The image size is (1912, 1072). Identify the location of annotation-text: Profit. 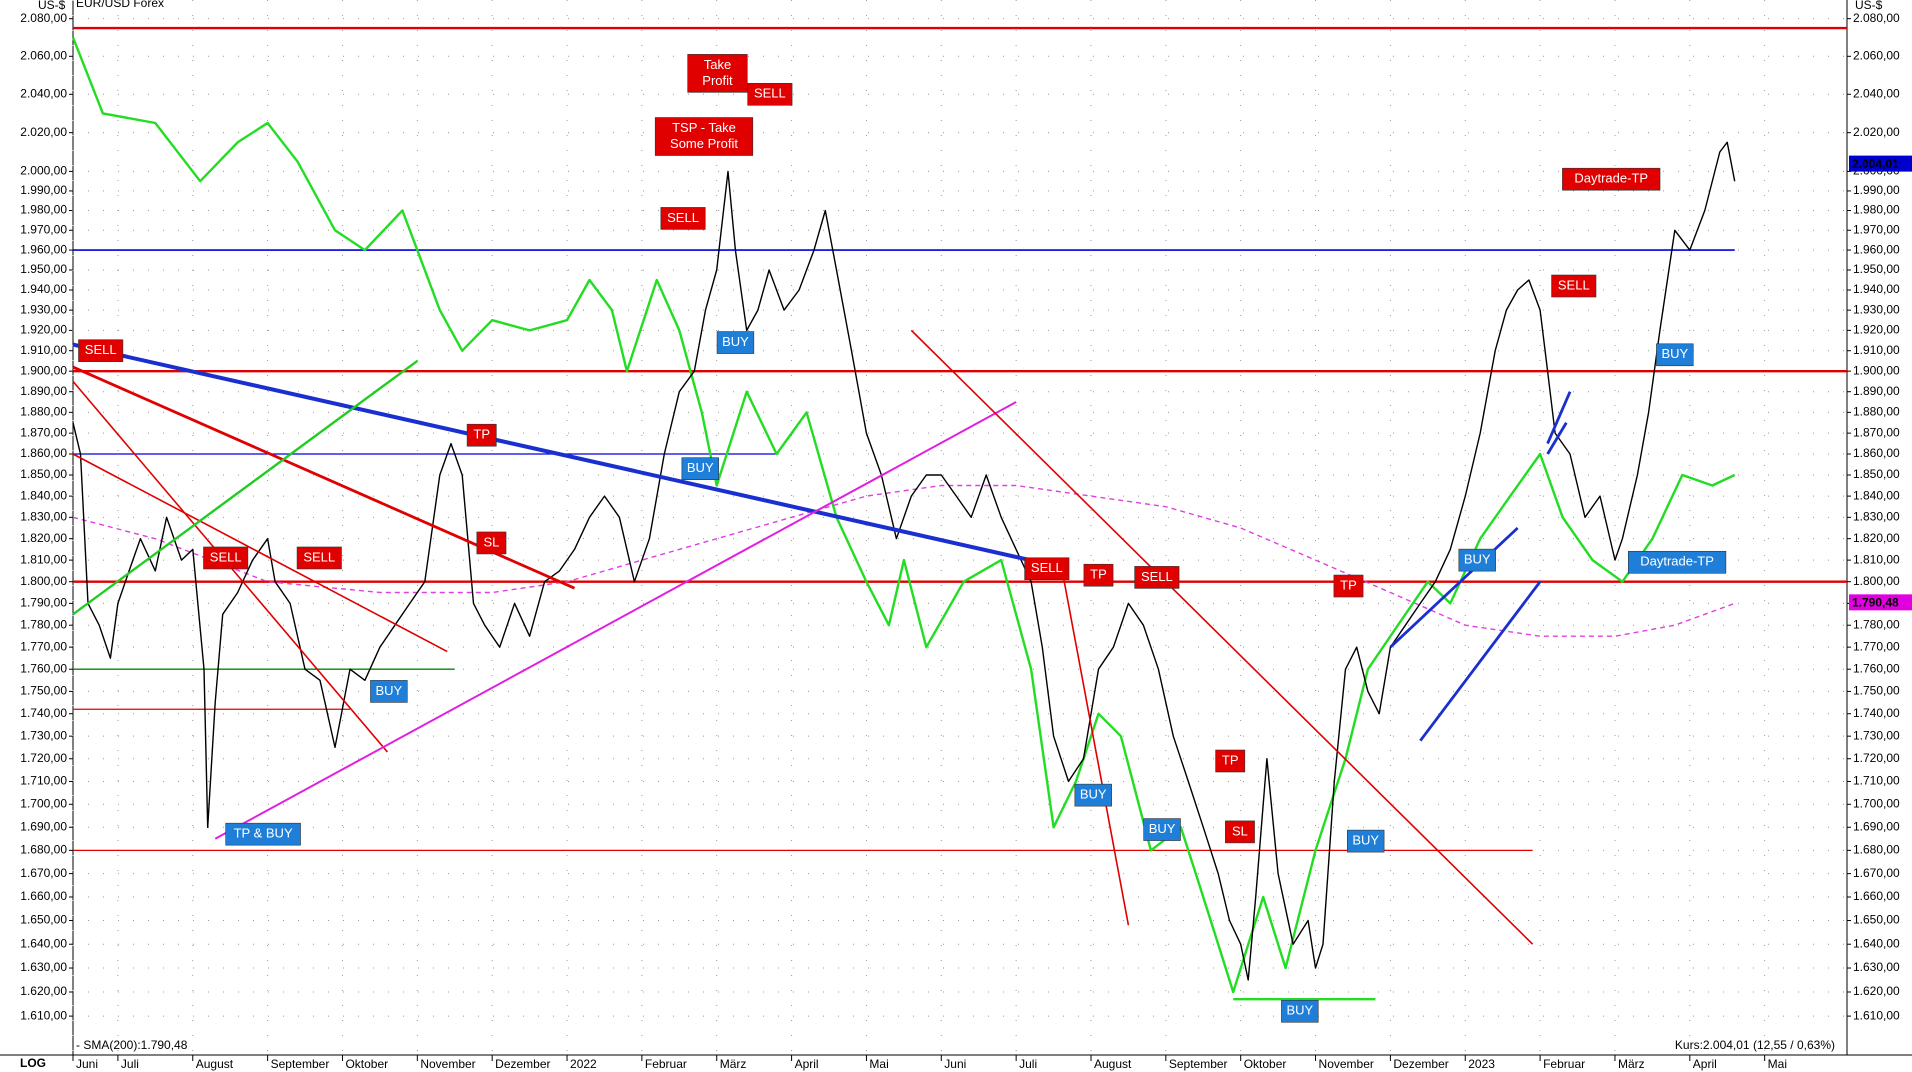
(717, 80).